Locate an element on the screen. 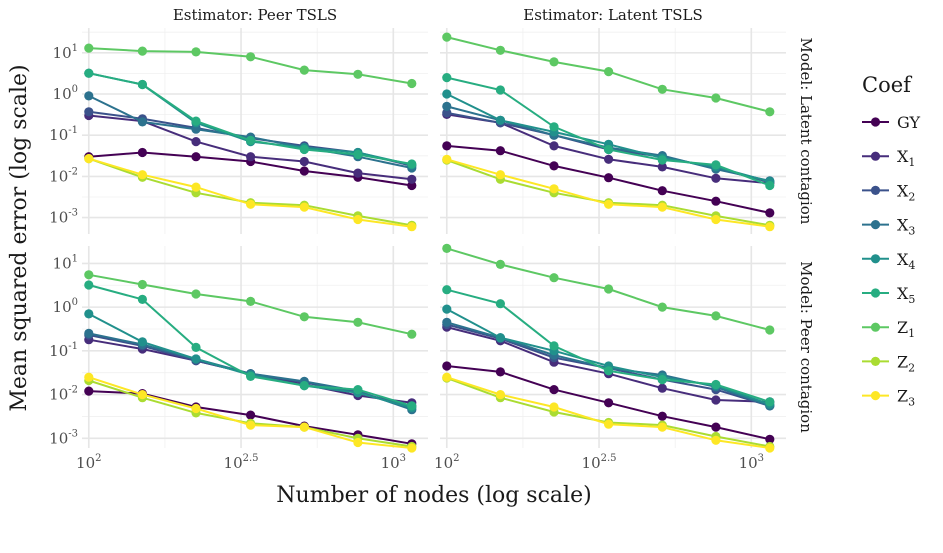 The image size is (943, 553). legend-label: X5 is located at coordinates (906, 295).